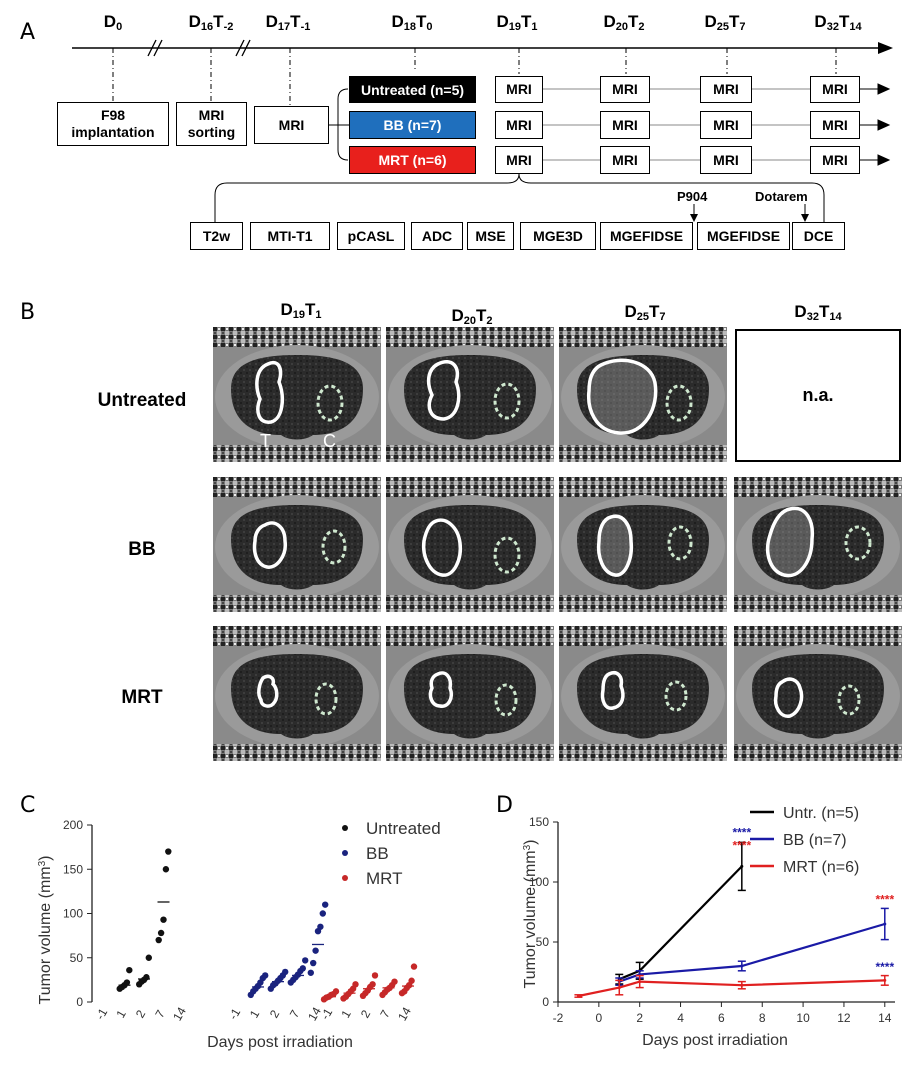 This screenshot has width=923, height=1065. What do you see at coordinates (470, 693) in the screenshot?
I see `mri-image-mrt-d20` at bounding box center [470, 693].